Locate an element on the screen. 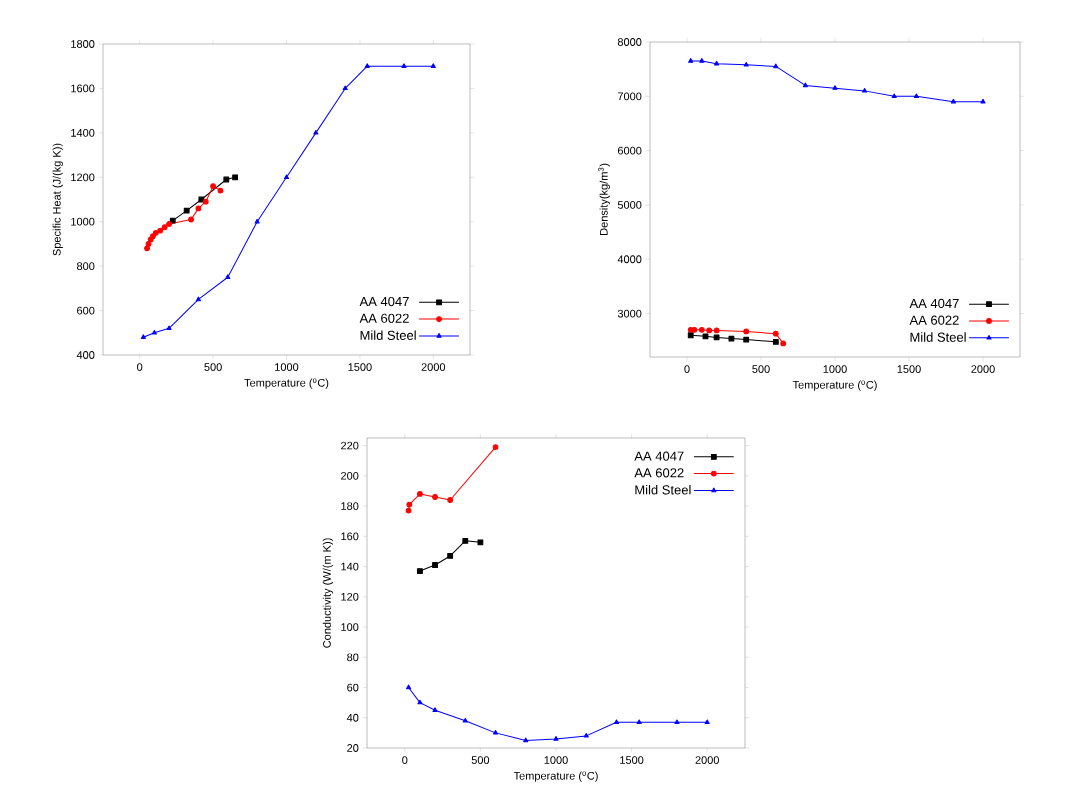 The image size is (1086, 812). y-tick-label: 800 is located at coordinates (85, 266).